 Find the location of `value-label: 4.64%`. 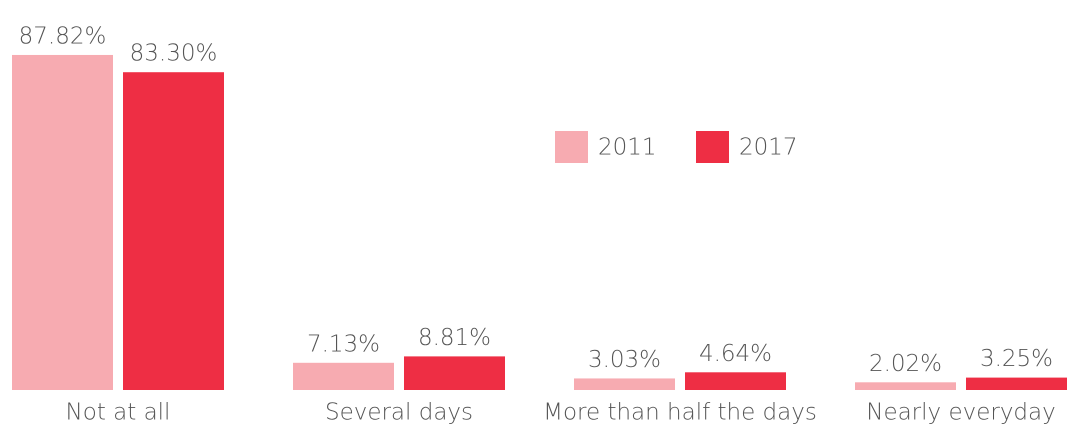

value-label: 4.64% is located at coordinates (735, 354).